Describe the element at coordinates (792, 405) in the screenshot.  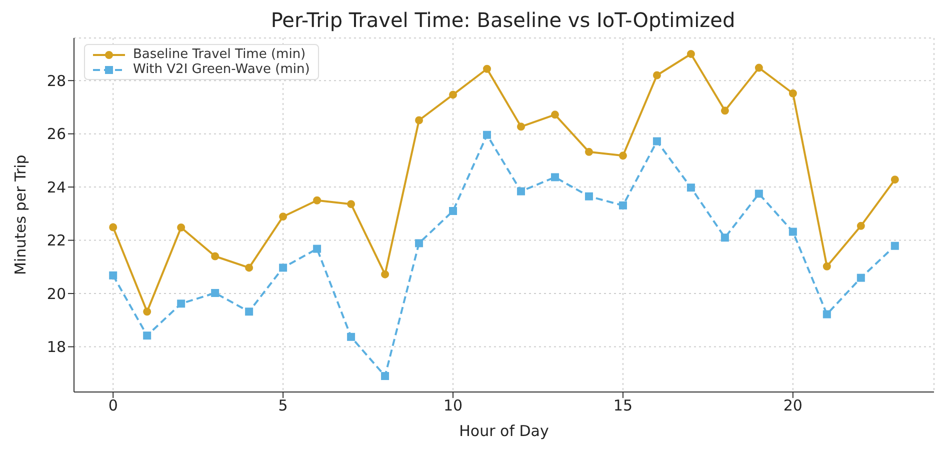
I see `x-tick-label: 20` at that location.